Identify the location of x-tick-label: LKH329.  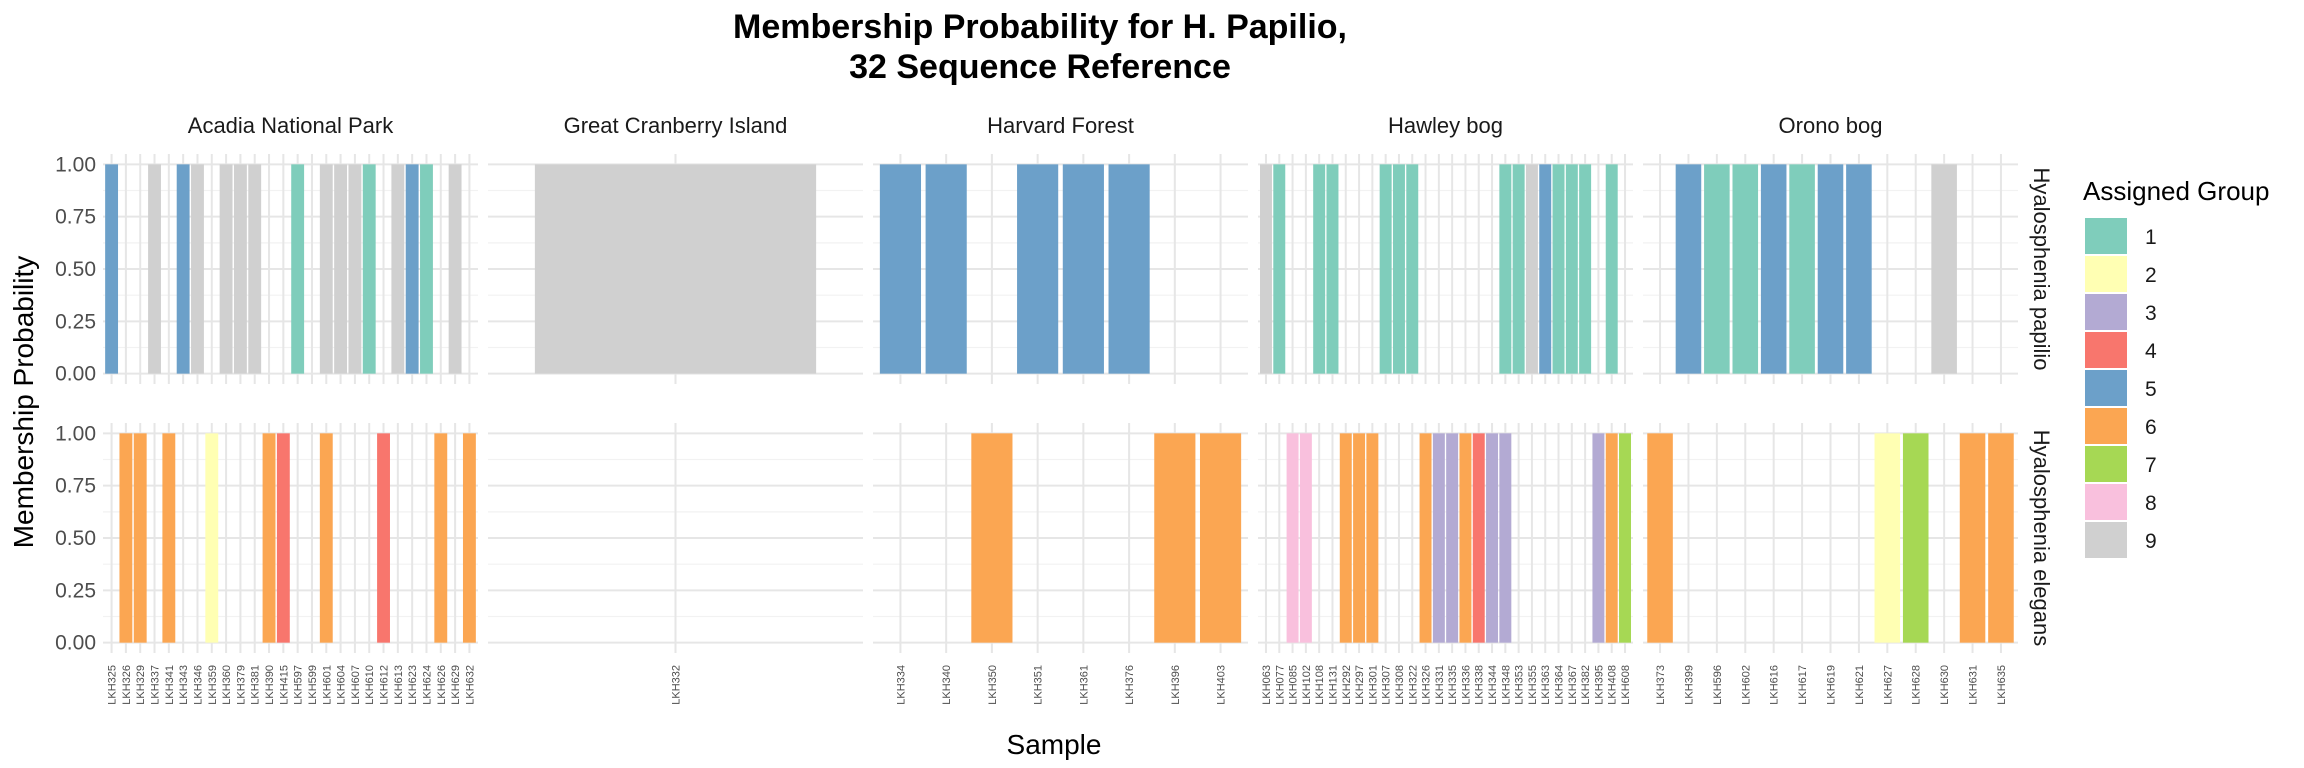
(141, 685).